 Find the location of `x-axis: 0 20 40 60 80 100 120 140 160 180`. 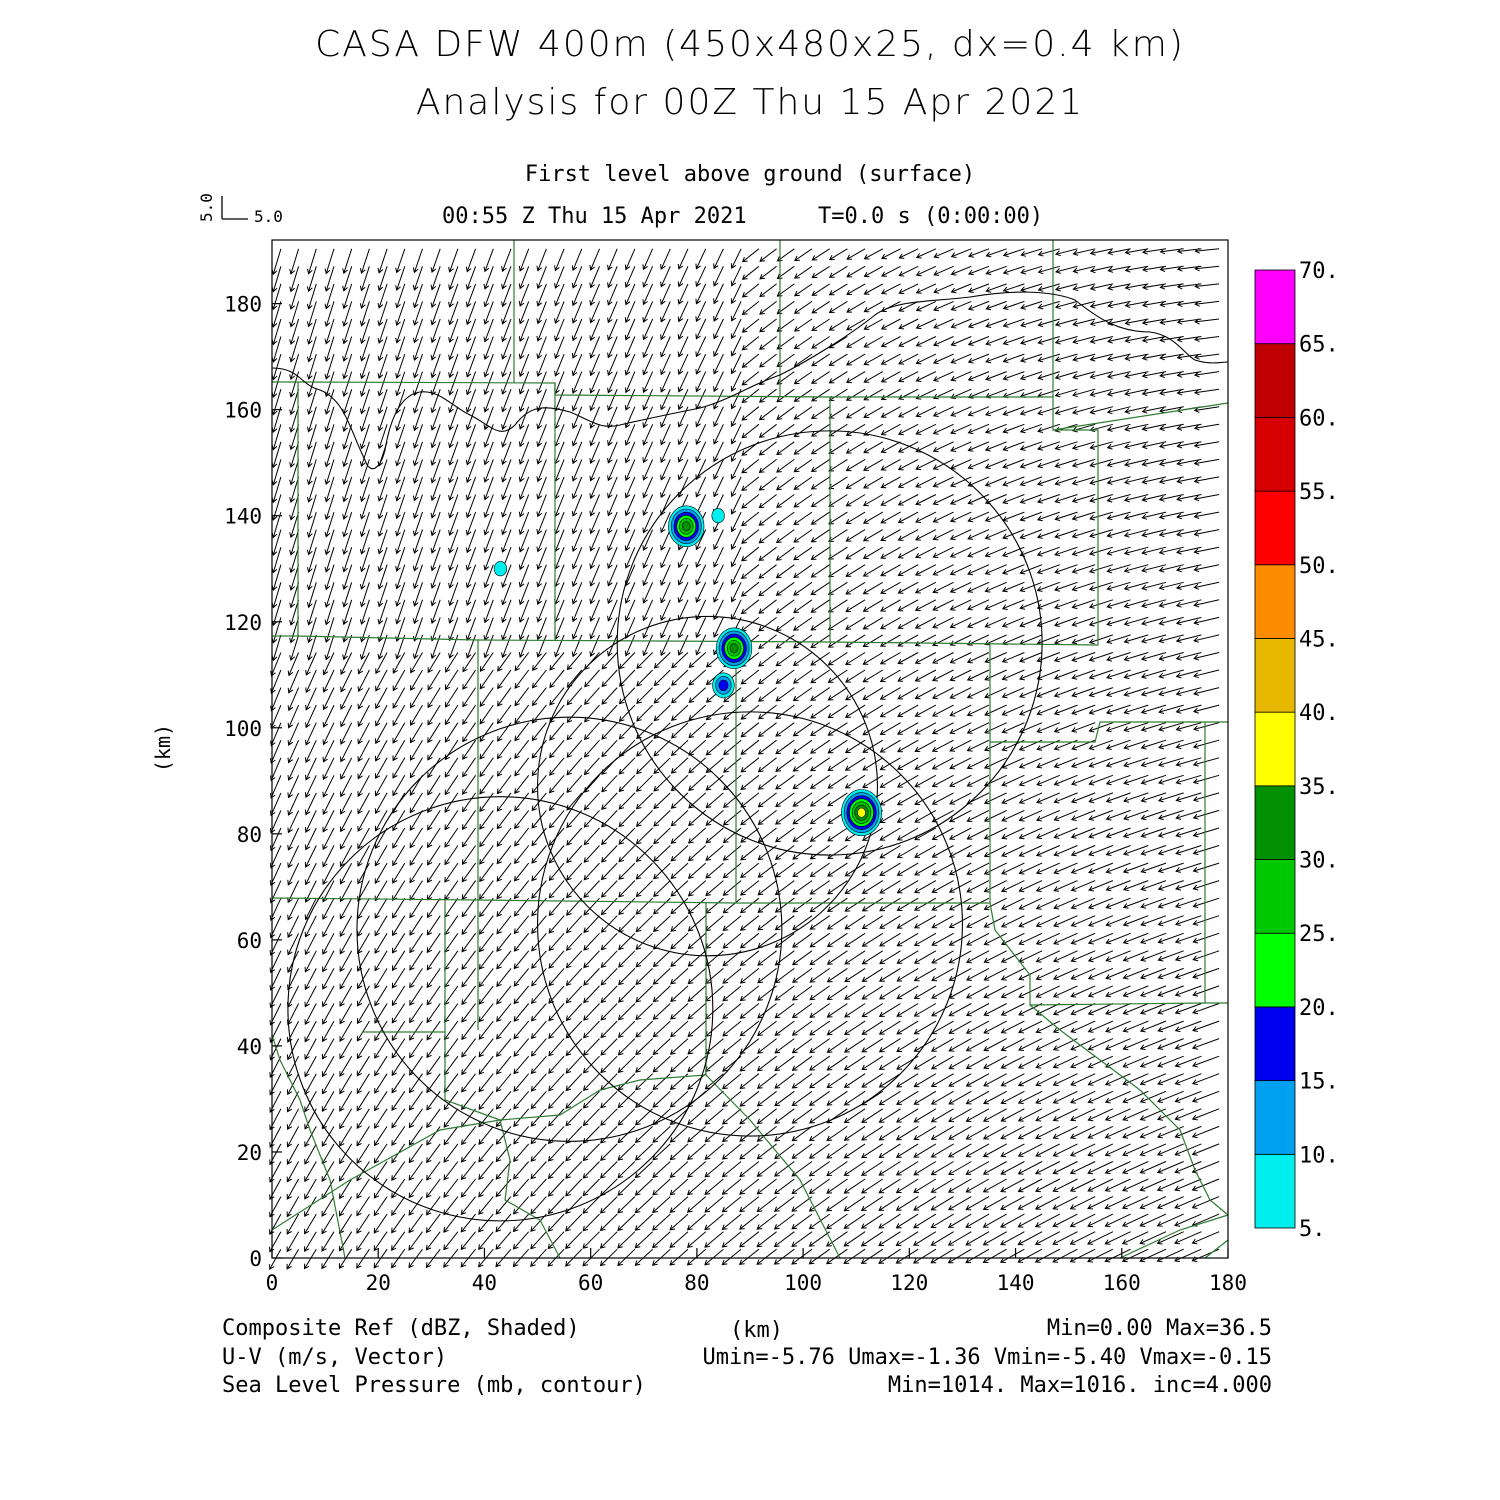

x-axis: 0 20 40 60 80 100 120 140 160 180 is located at coordinates (756, 1271).